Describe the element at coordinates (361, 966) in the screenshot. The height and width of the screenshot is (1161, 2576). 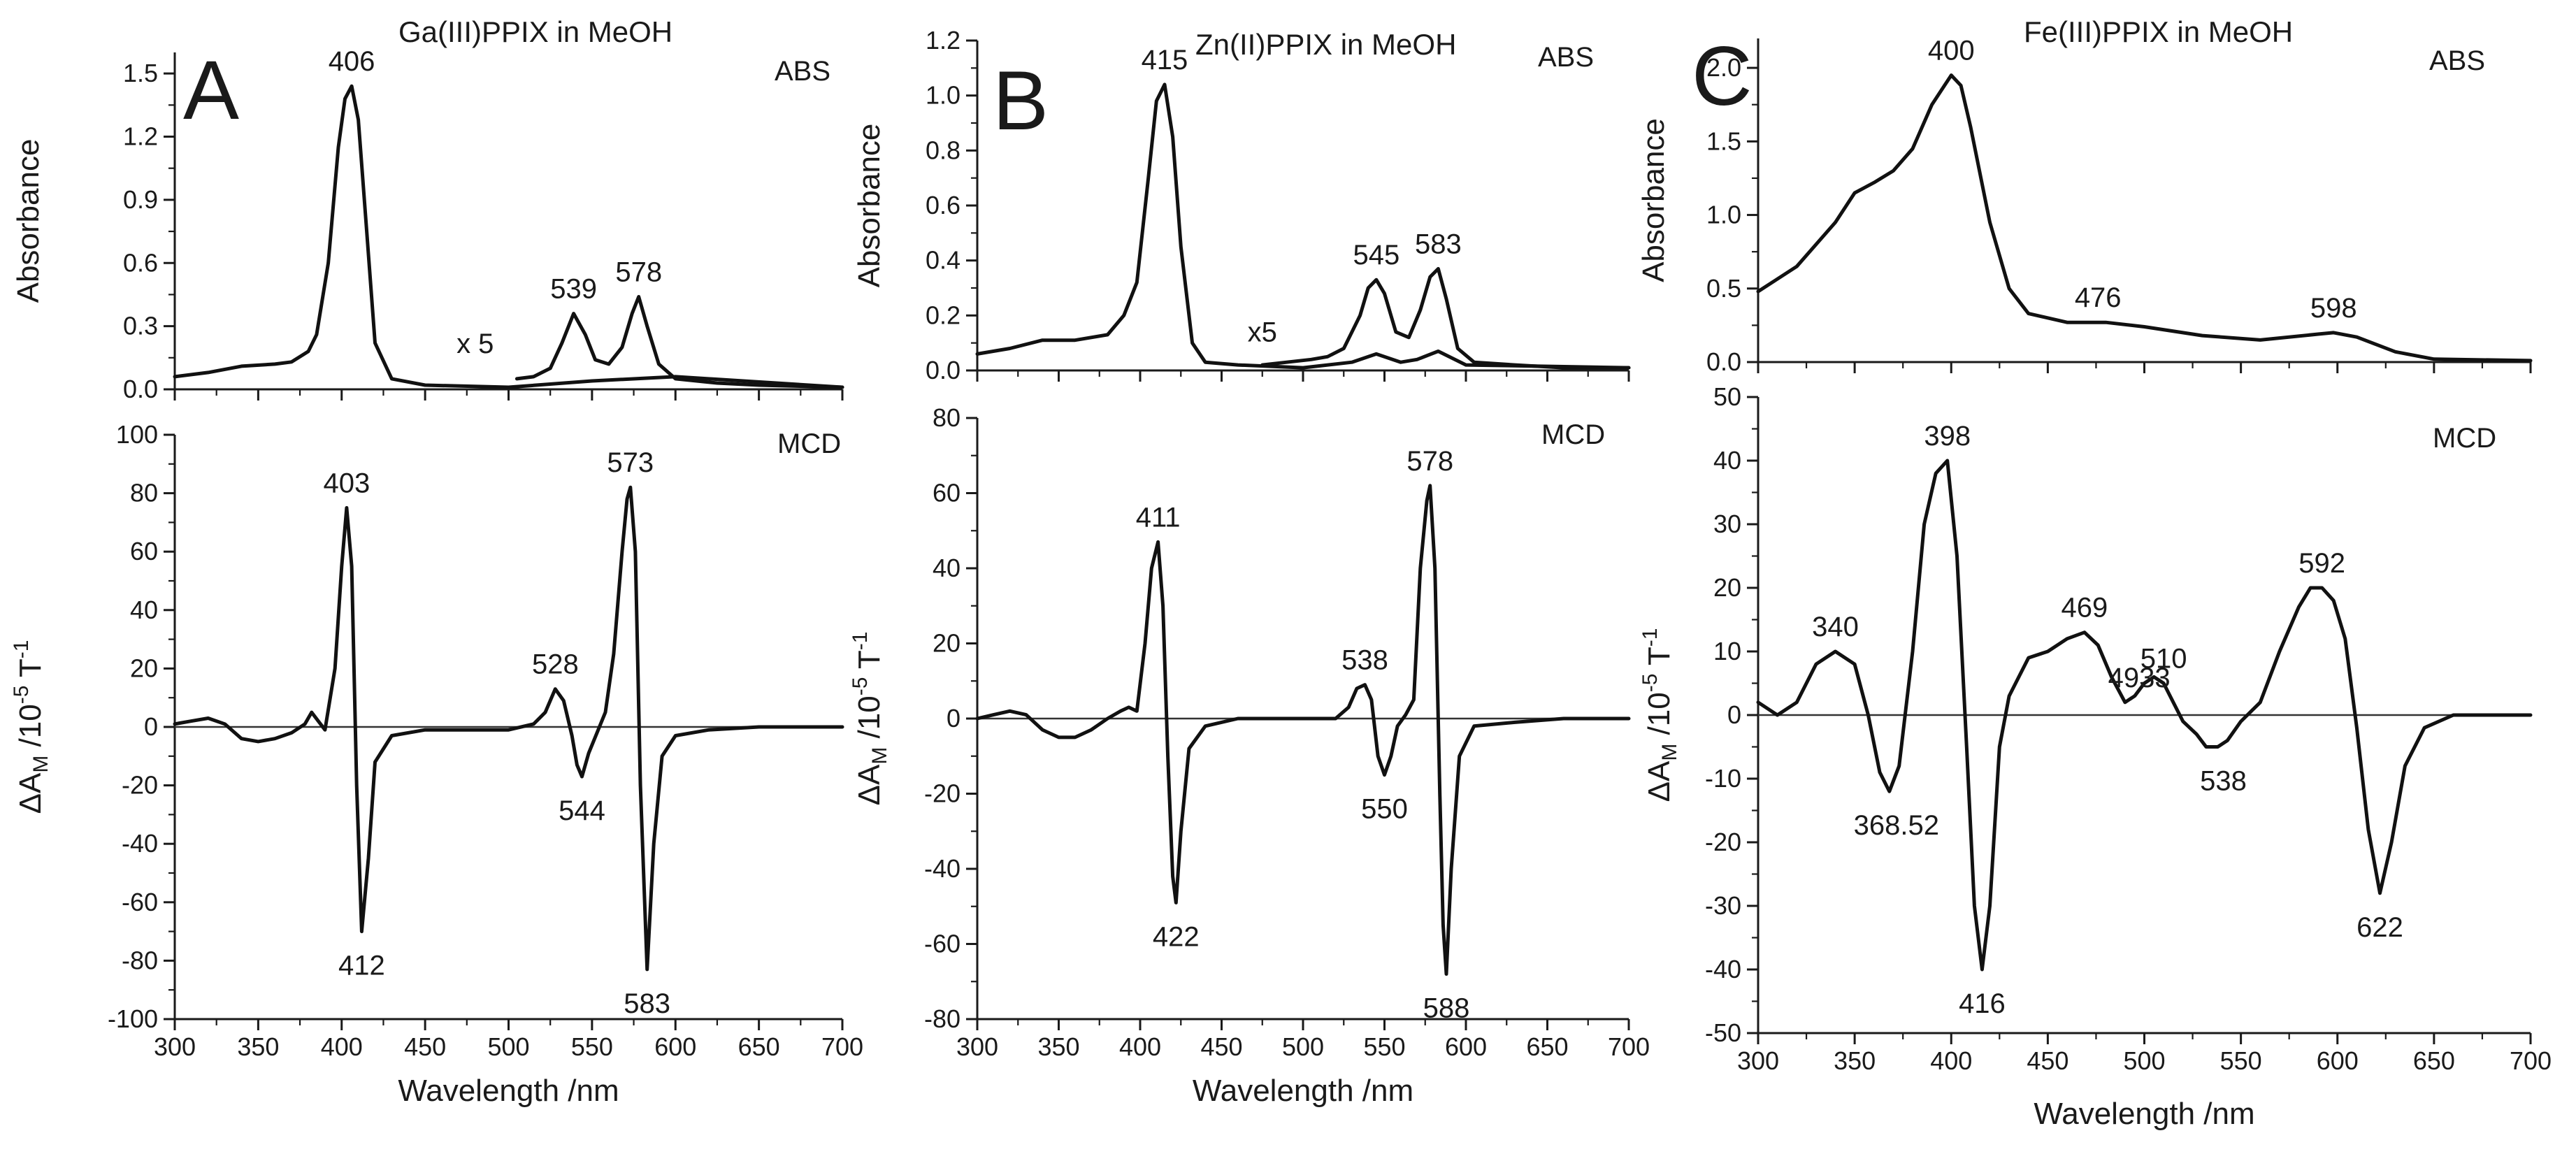
I see `peak-label: 412` at that location.